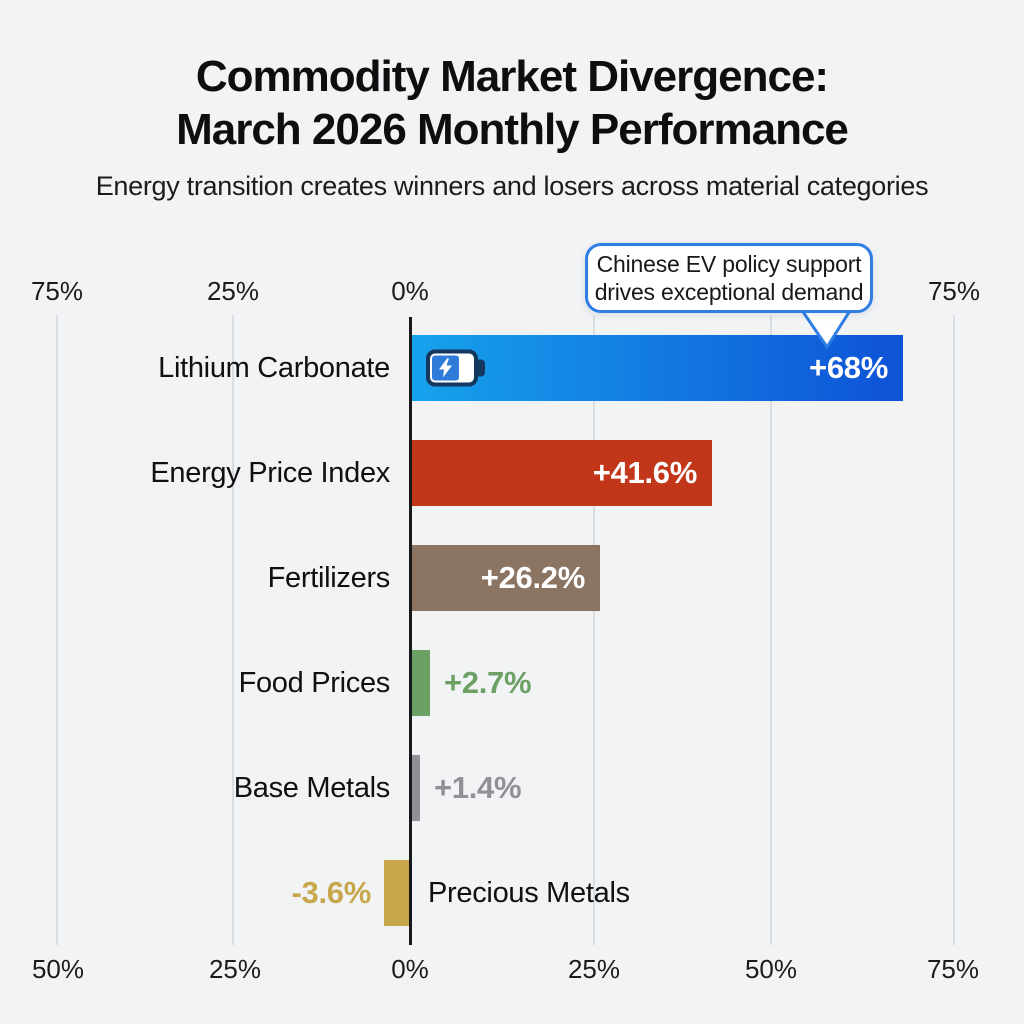  I want to click on battery-nub, so click(481, 368).